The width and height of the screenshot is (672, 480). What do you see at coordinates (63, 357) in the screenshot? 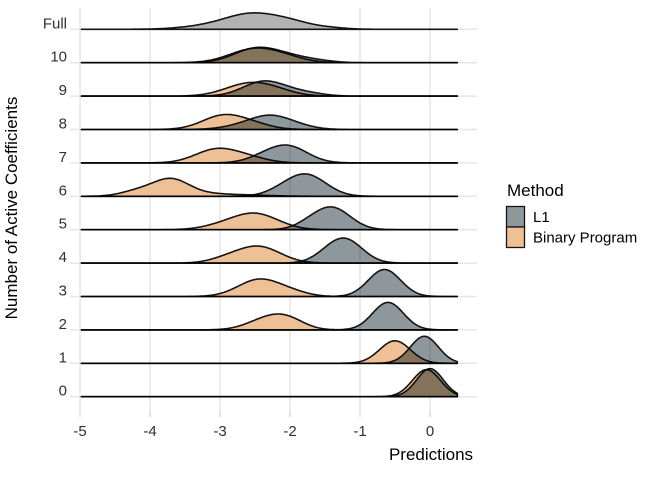
I see `y-tick-label: 1` at bounding box center [63, 357].